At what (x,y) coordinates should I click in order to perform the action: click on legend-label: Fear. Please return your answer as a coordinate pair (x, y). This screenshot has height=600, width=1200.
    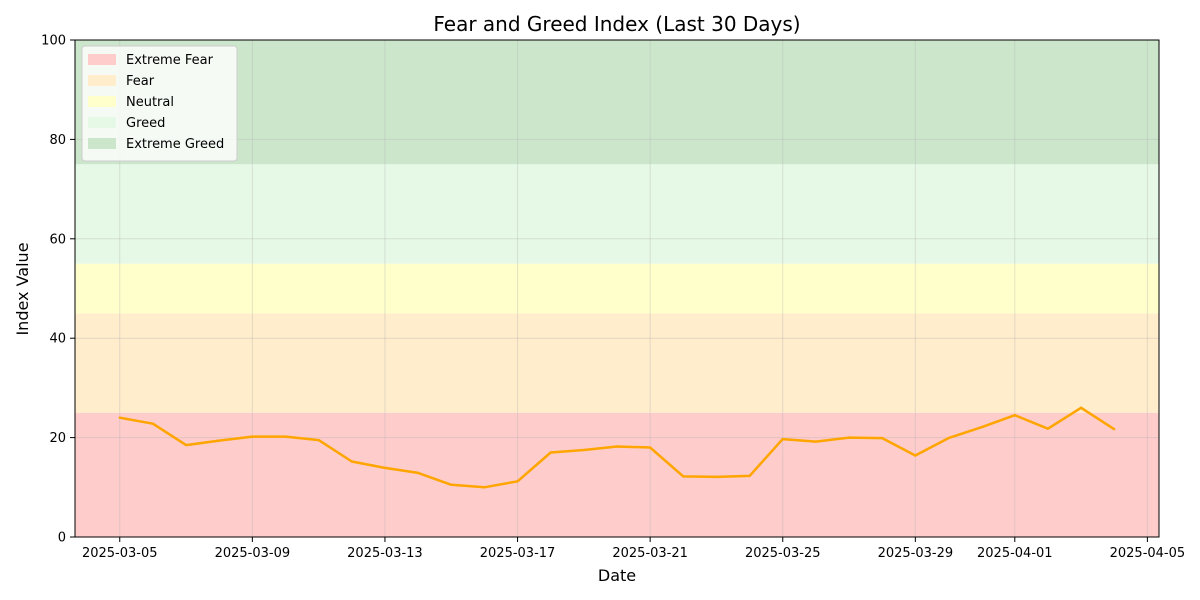
    Looking at the image, I should click on (140, 81).